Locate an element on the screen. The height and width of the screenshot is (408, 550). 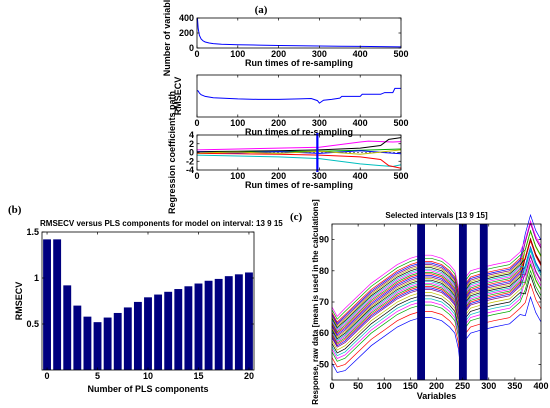
panel-label-c: (c) is located at coordinates (296, 217).